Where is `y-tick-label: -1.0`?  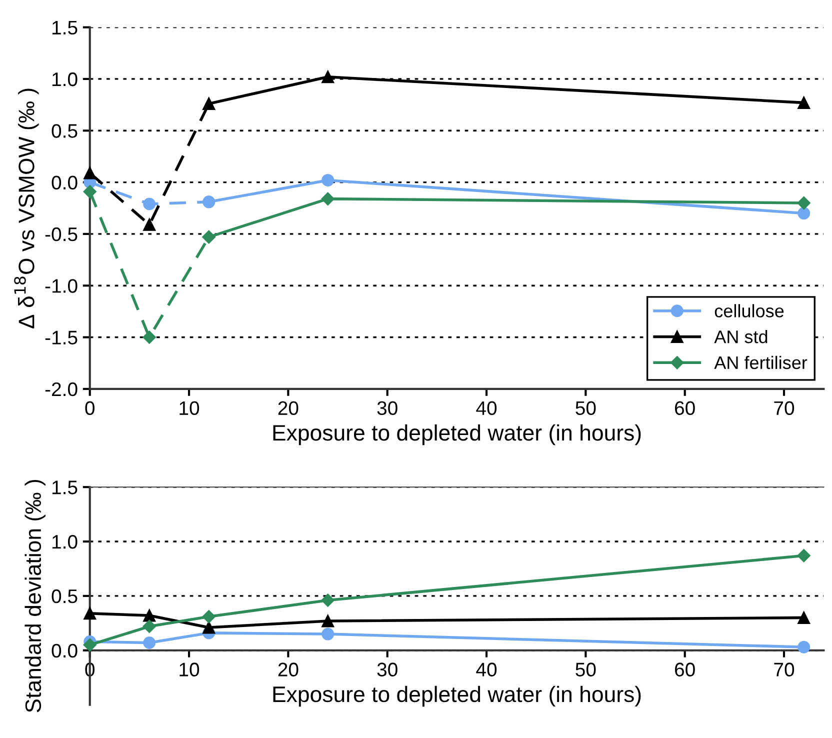 y-tick-label: -1.0 is located at coordinates (61, 286).